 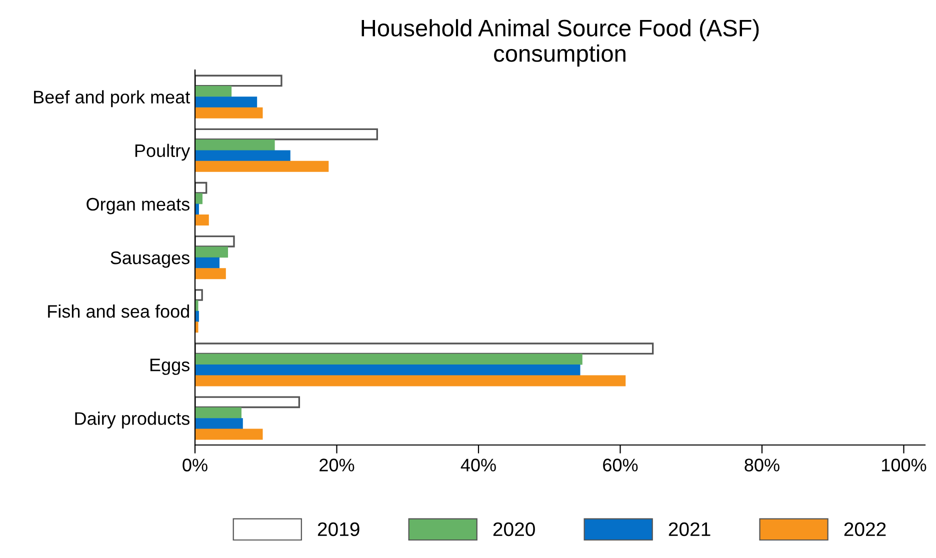 What do you see at coordinates (689, 529) in the screenshot?
I see `legend-label: 2021` at bounding box center [689, 529].